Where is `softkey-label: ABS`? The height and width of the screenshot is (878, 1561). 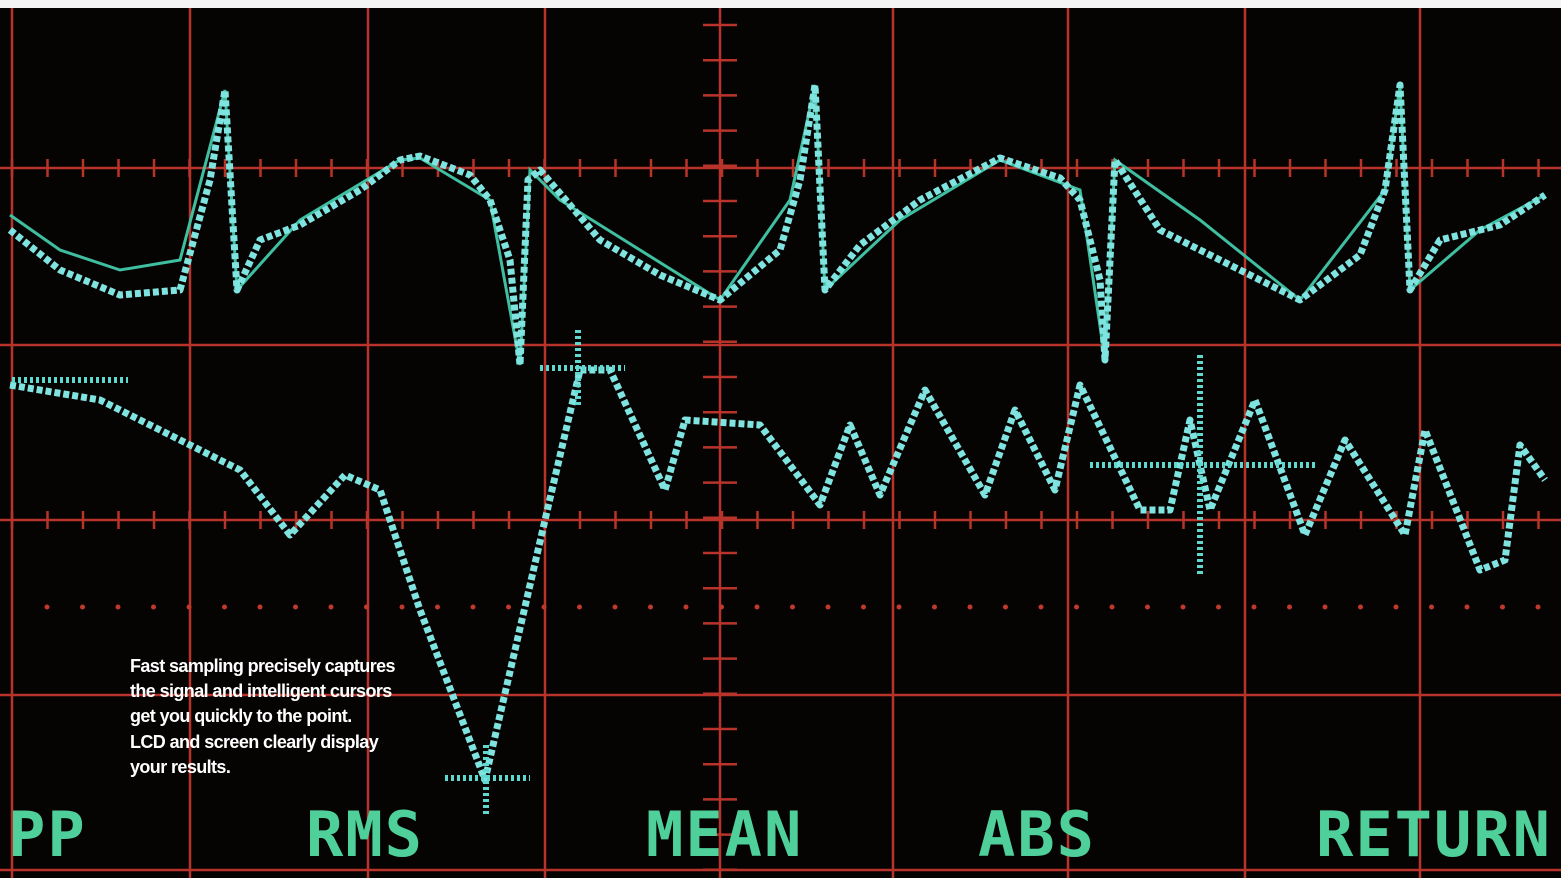
softkey-label: ABS is located at coordinates (1037, 834).